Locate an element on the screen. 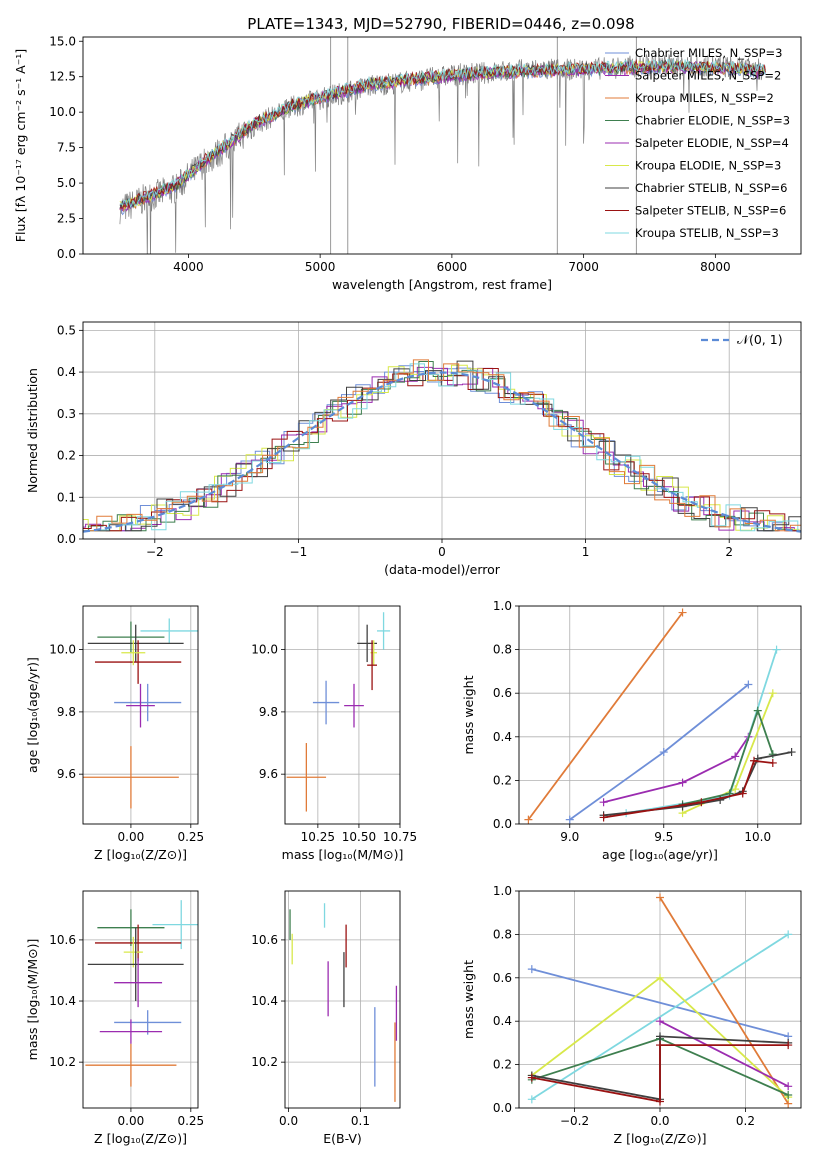  age_vs_Z-ytick-label: 9.8 is located at coordinates (66, 712).